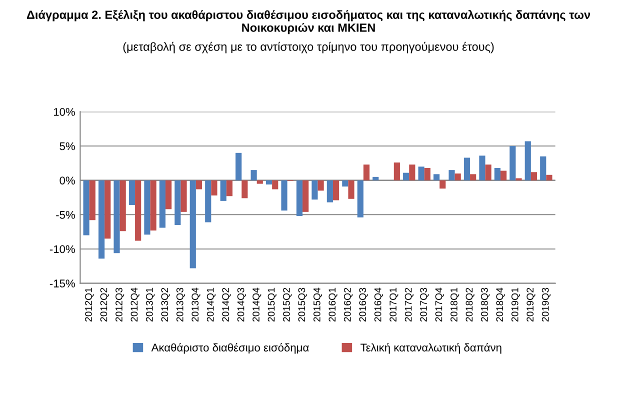 The height and width of the screenshot is (399, 617). I want to click on x-tick-label: 2014Q4, so click(257, 305).